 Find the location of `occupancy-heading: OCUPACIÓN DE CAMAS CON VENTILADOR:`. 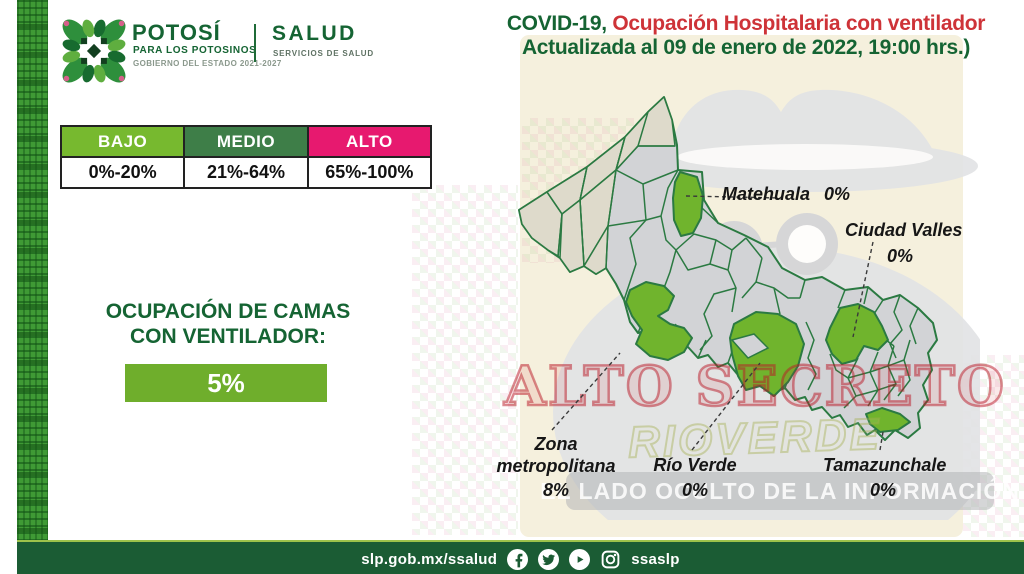

occupancy-heading: OCUPACIÓN DE CAMAS CON VENTILADOR: is located at coordinates (228, 324).